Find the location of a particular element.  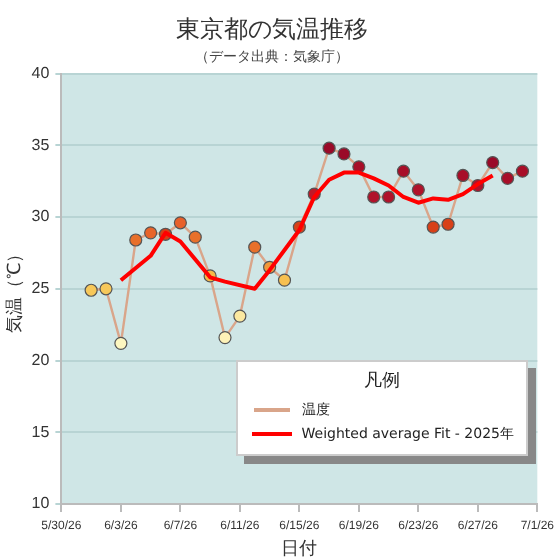

y-tick-label: 40 is located at coordinates (41, 73).